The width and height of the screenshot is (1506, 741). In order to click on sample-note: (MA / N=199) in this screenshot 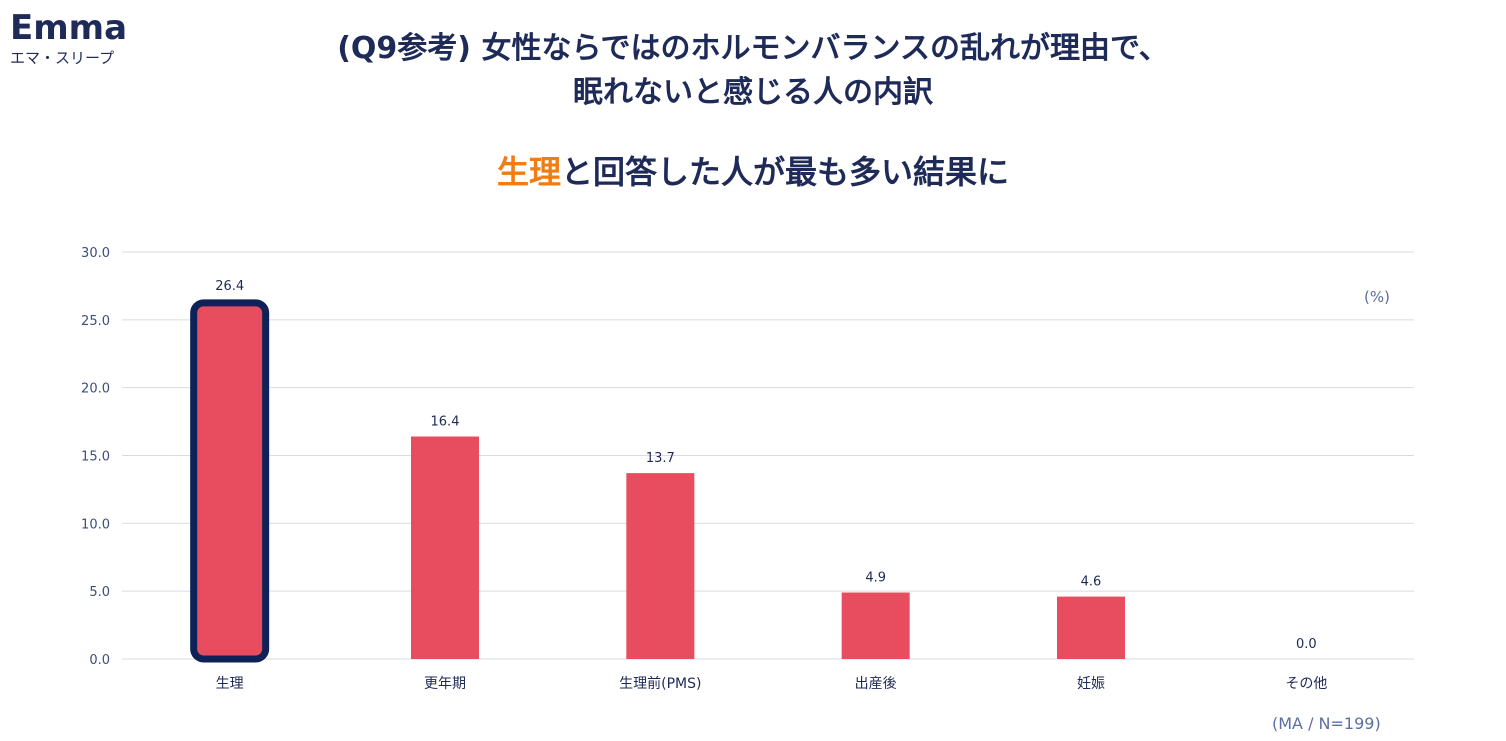, I will do `click(1326, 723)`.